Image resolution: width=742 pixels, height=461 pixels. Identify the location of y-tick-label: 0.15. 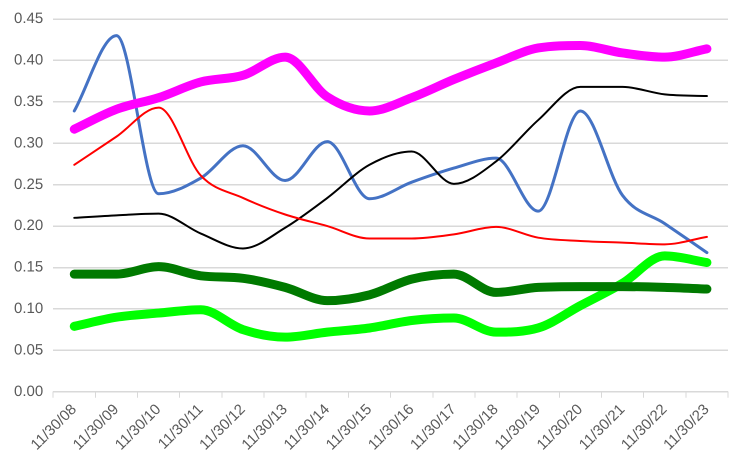
(29, 267).